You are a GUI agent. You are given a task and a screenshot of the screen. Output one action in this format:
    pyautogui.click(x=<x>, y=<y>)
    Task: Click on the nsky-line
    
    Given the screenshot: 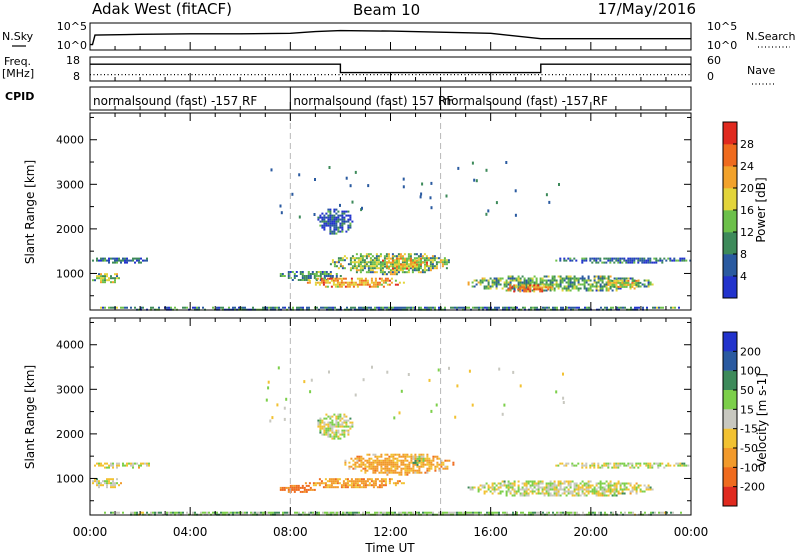 What is the action you would take?
    pyautogui.click(x=390, y=37)
    